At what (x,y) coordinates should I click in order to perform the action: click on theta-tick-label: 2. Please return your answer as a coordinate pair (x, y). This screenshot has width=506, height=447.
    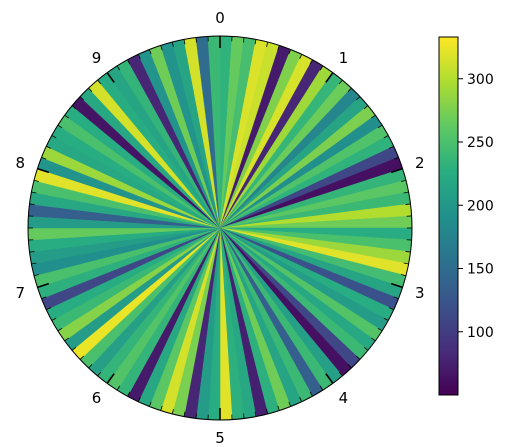
    Looking at the image, I should click on (420, 163).